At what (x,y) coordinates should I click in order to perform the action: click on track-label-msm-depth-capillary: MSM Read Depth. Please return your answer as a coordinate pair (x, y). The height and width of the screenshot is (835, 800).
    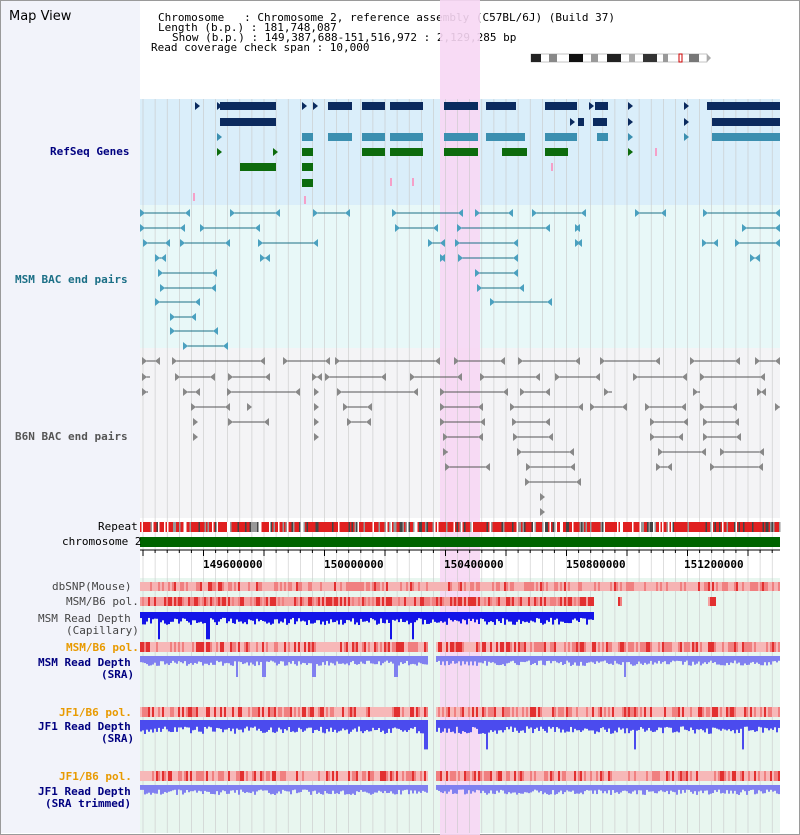
    Looking at the image, I should click on (84, 618).